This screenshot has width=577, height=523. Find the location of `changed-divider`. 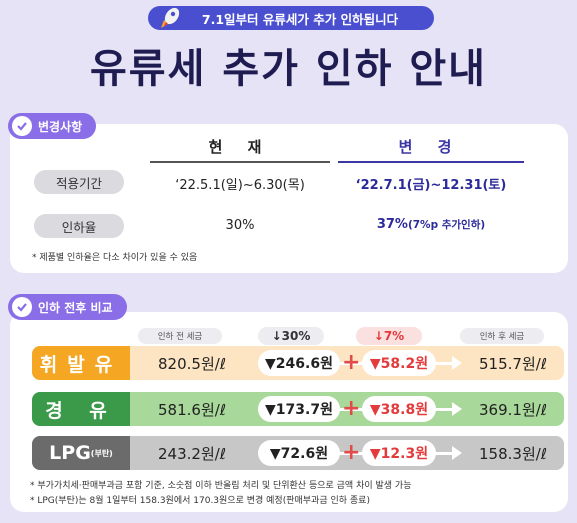

changed-divider is located at coordinates (431, 162).